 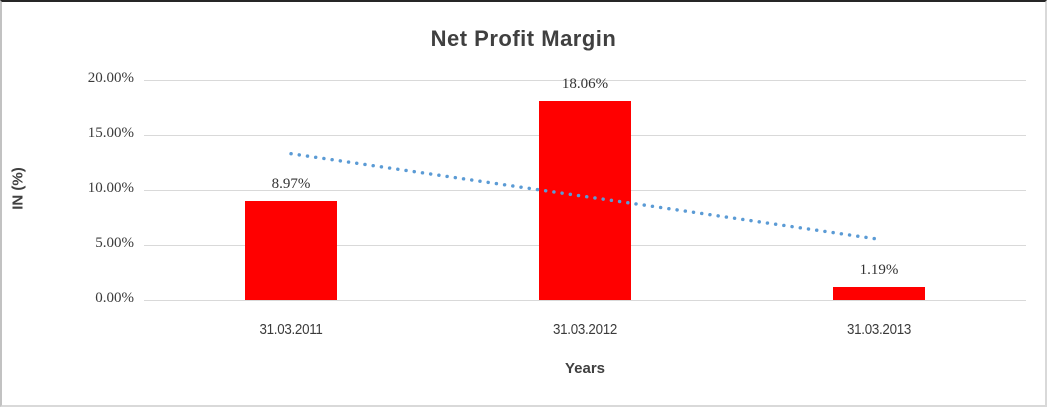 I want to click on bar-data-label: 1.19%, so click(x=879, y=269).